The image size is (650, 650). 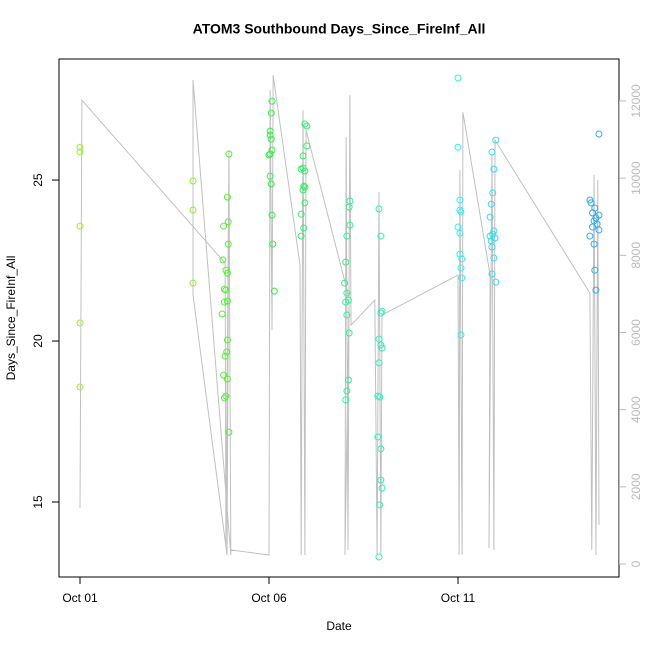 I want to click on y2-tick-label: 2000, so click(x=636, y=486).